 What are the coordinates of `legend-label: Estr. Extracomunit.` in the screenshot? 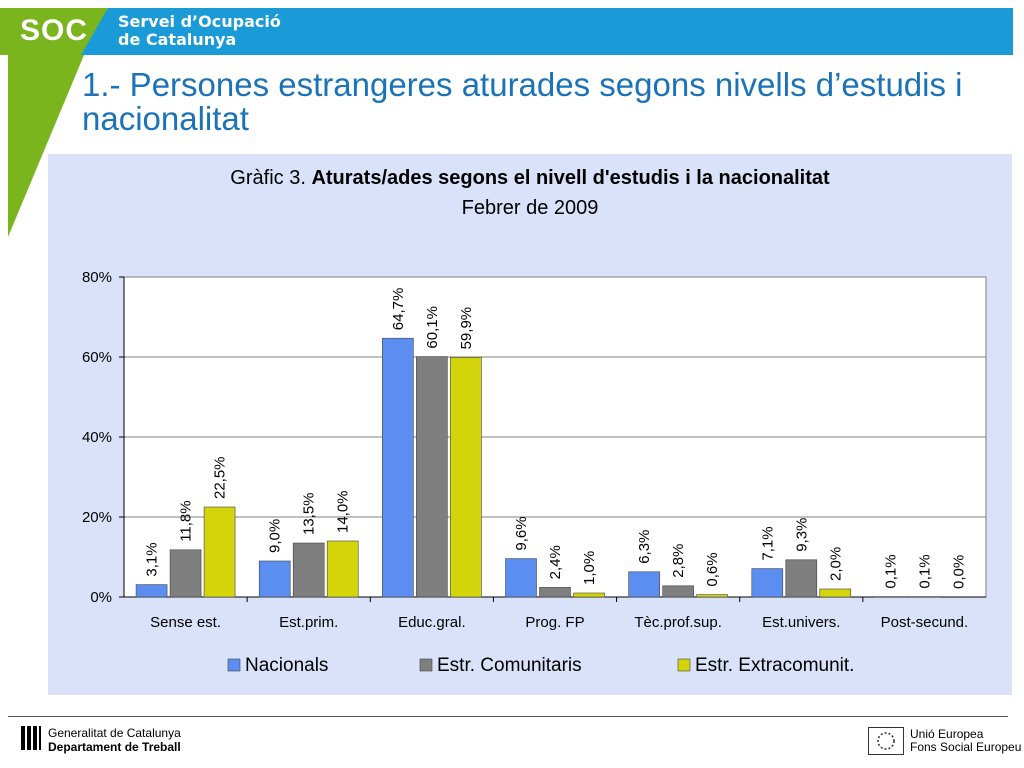 It's located at (774, 665).